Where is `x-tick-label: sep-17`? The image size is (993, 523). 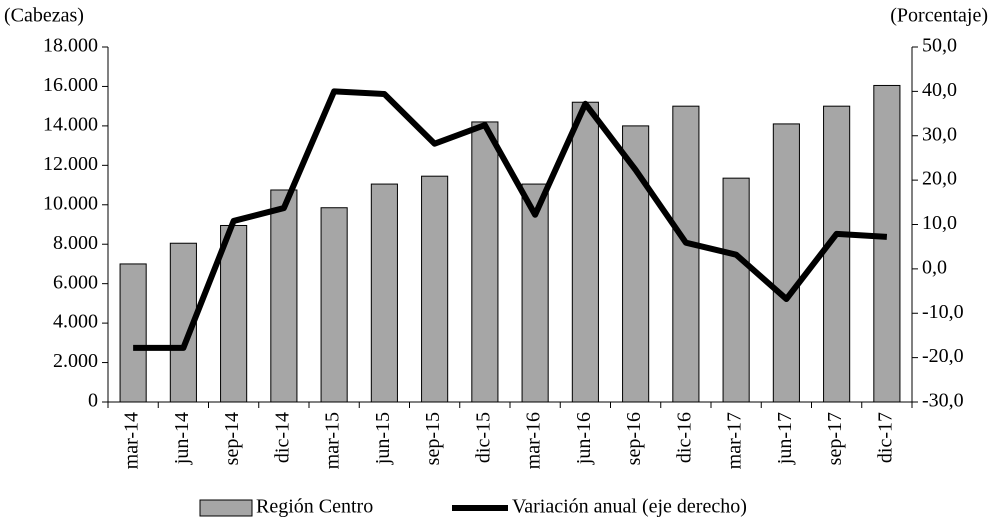
x-tick-label: sep-17 is located at coordinates (835, 438).